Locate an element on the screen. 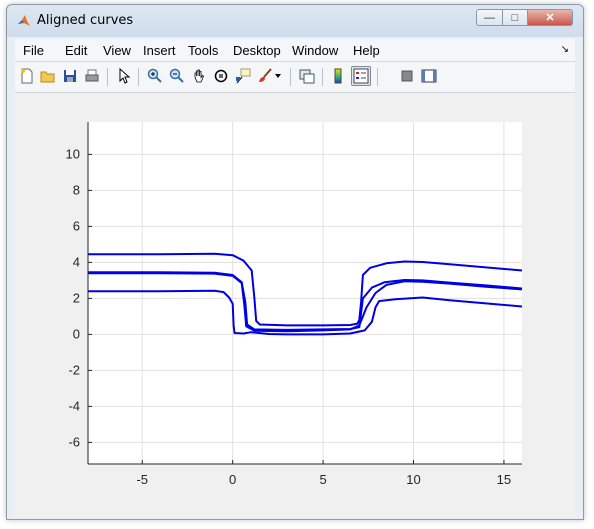 This screenshot has width=594, height=529. window-title: Aligned curves is located at coordinates (85, 20).